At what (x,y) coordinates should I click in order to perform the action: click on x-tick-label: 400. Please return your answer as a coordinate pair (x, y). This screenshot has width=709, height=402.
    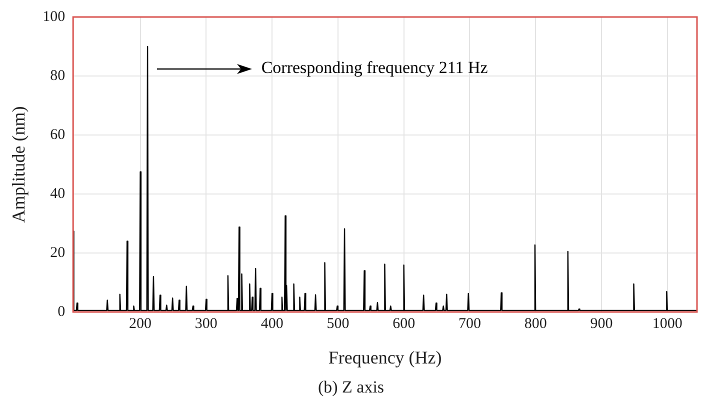
    Looking at the image, I should click on (272, 324).